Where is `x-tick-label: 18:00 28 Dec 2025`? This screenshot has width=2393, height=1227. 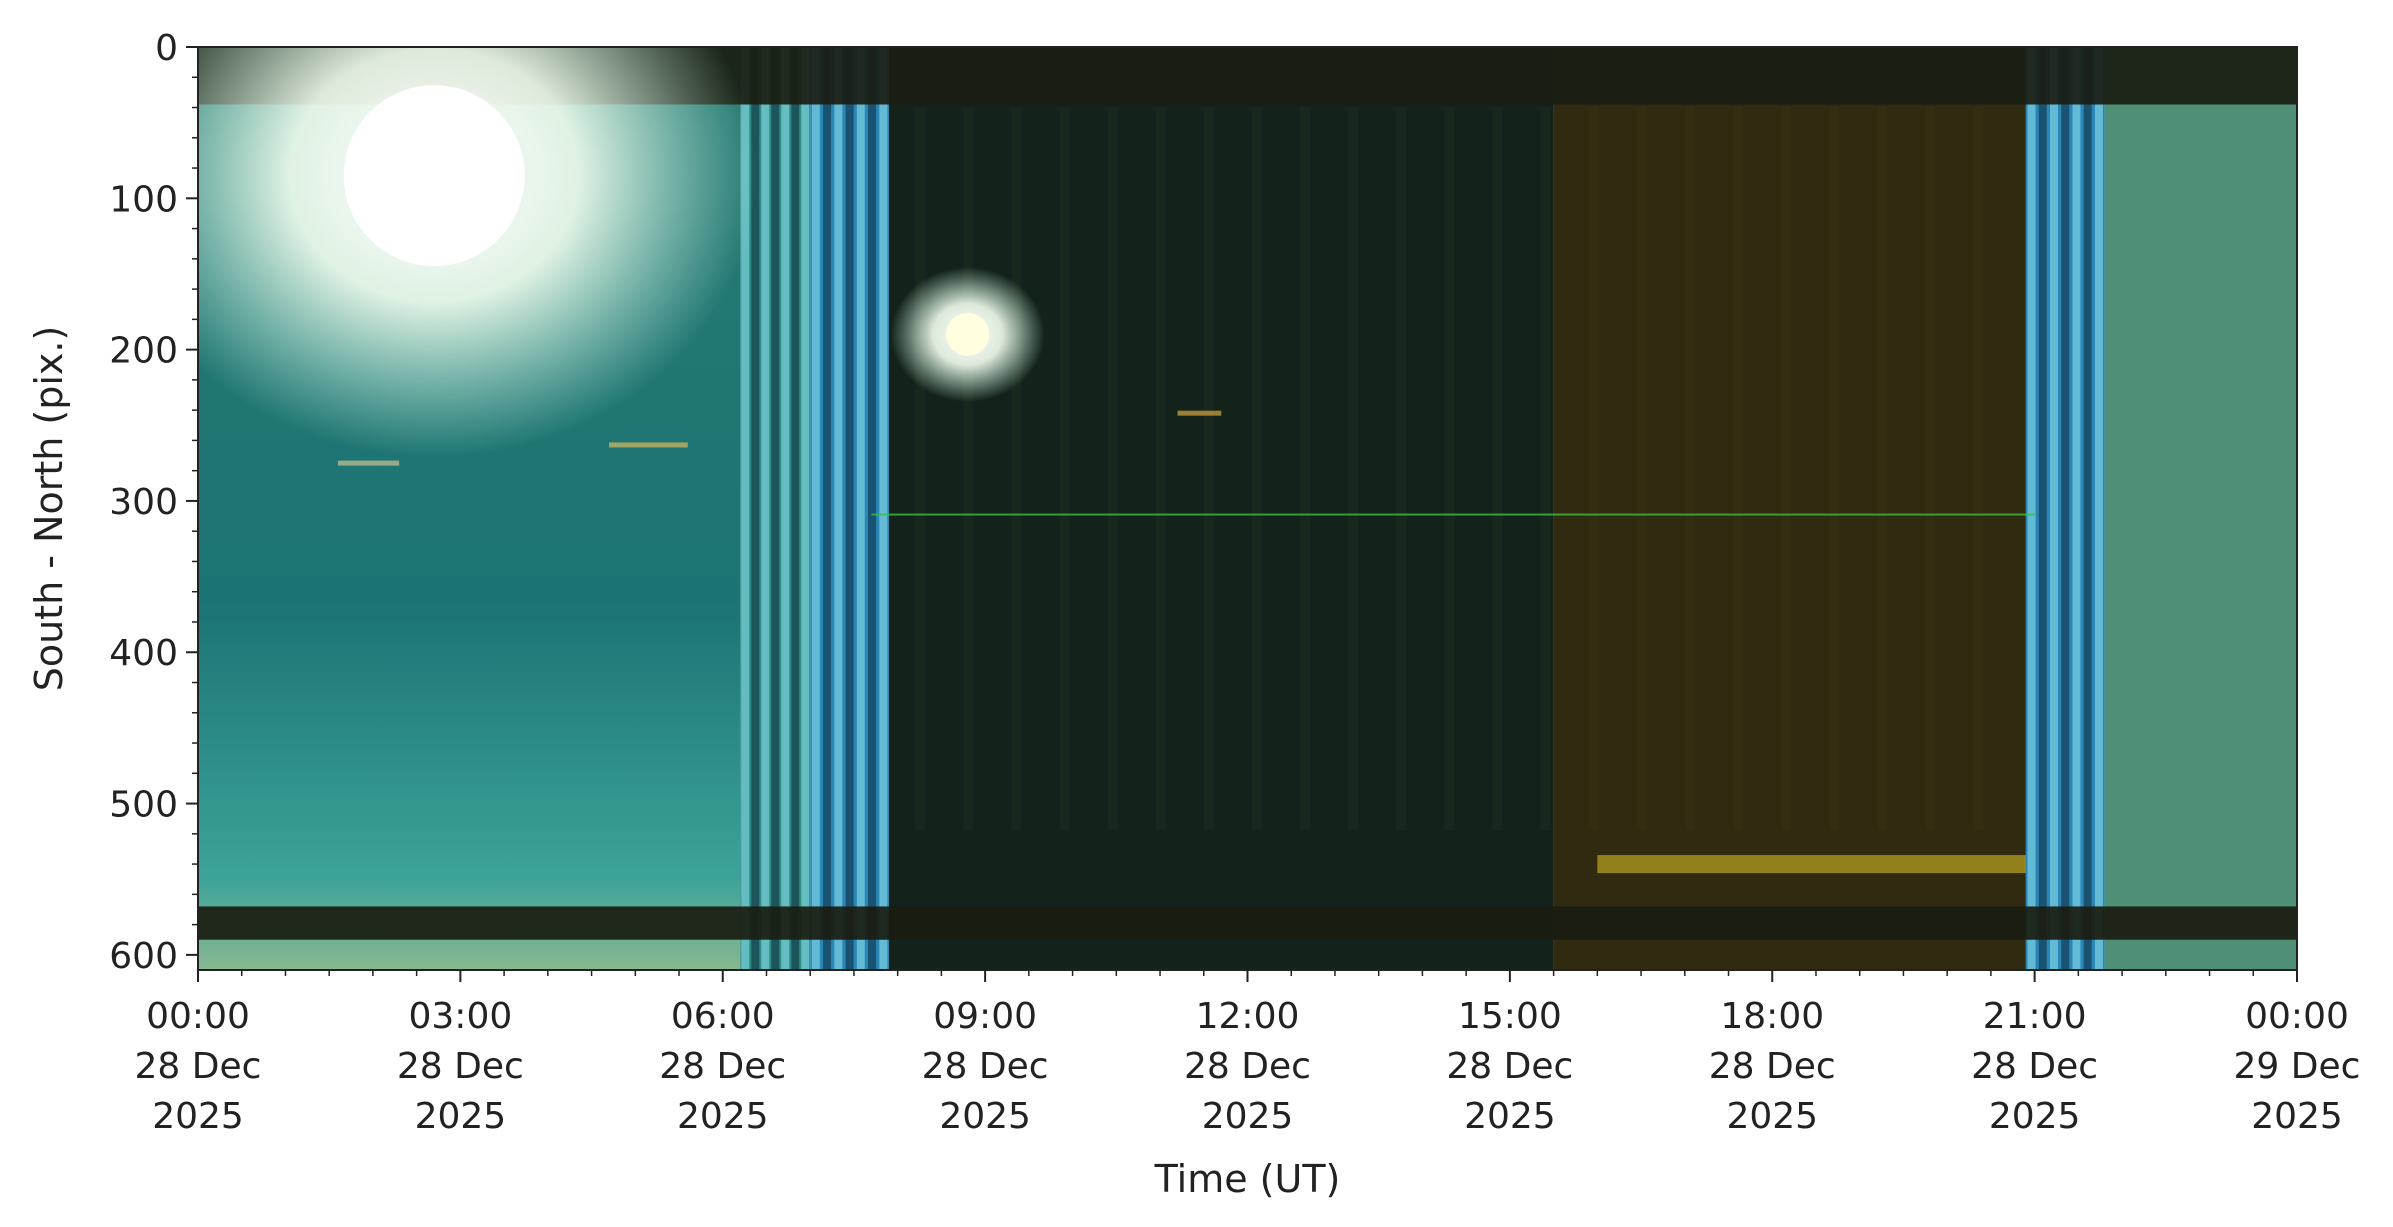 x-tick-label: 18:00 28 Dec 2025 is located at coordinates (1772, 1066).